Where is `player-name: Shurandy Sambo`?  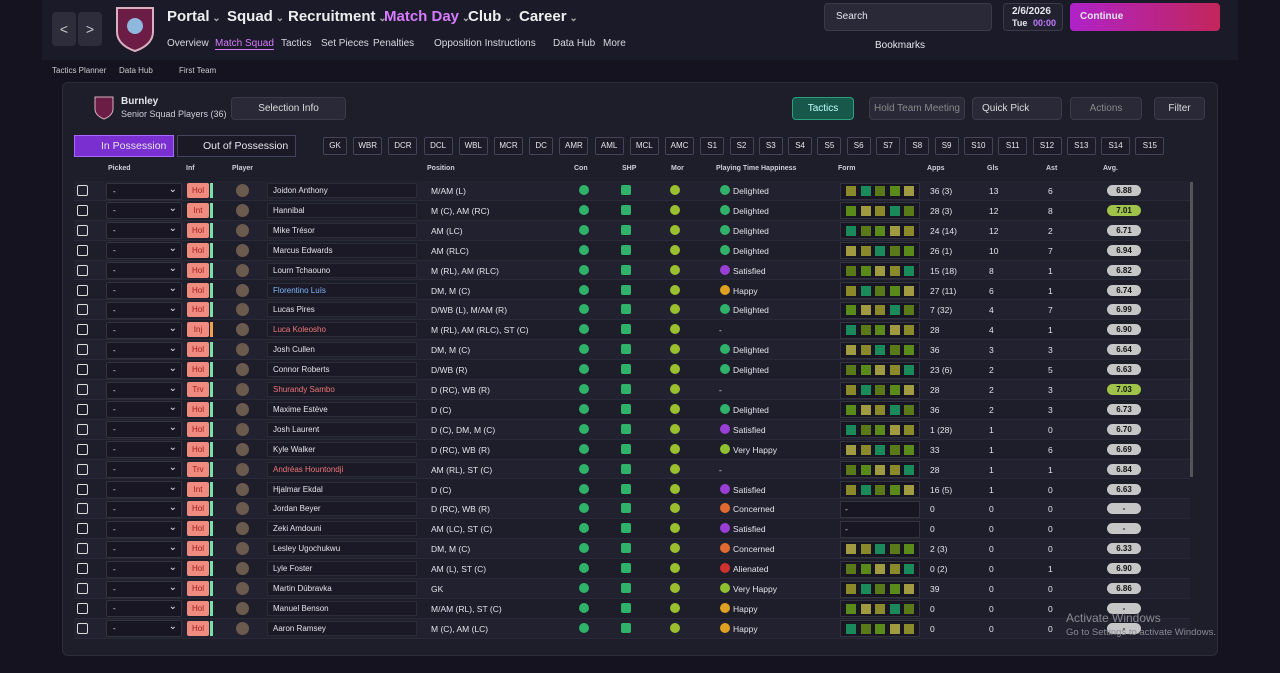
player-name: Shurandy Sambo is located at coordinates (342, 389).